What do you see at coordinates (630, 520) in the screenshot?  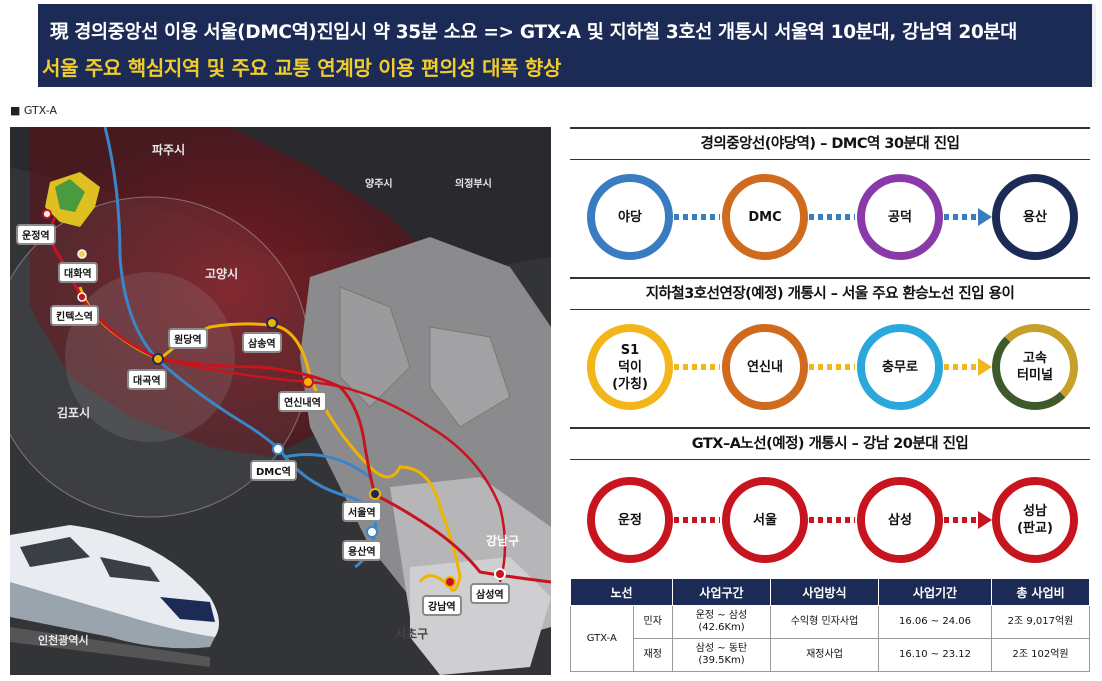 I see `station-node: 운정` at bounding box center [630, 520].